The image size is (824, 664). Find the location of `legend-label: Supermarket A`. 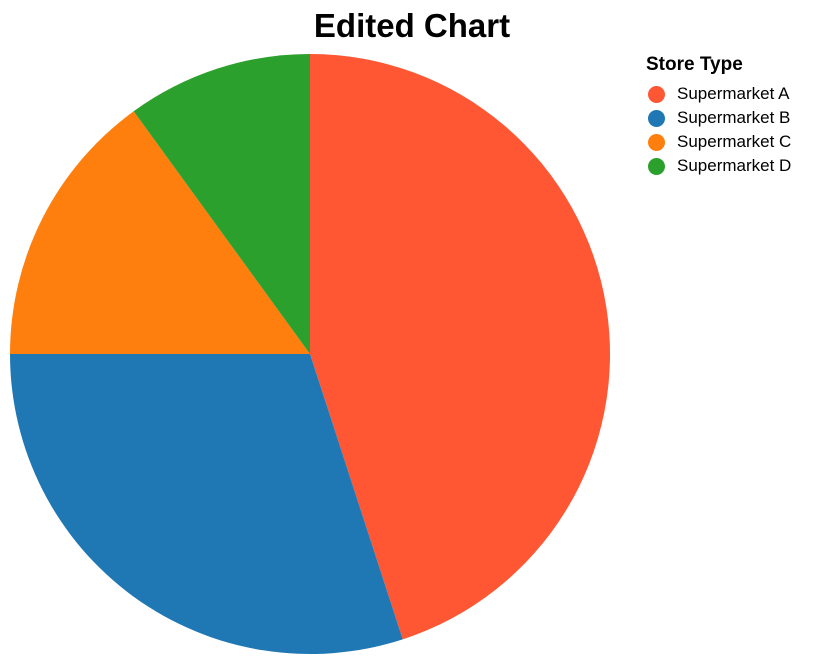

legend-label: Supermarket A is located at coordinates (733, 93).